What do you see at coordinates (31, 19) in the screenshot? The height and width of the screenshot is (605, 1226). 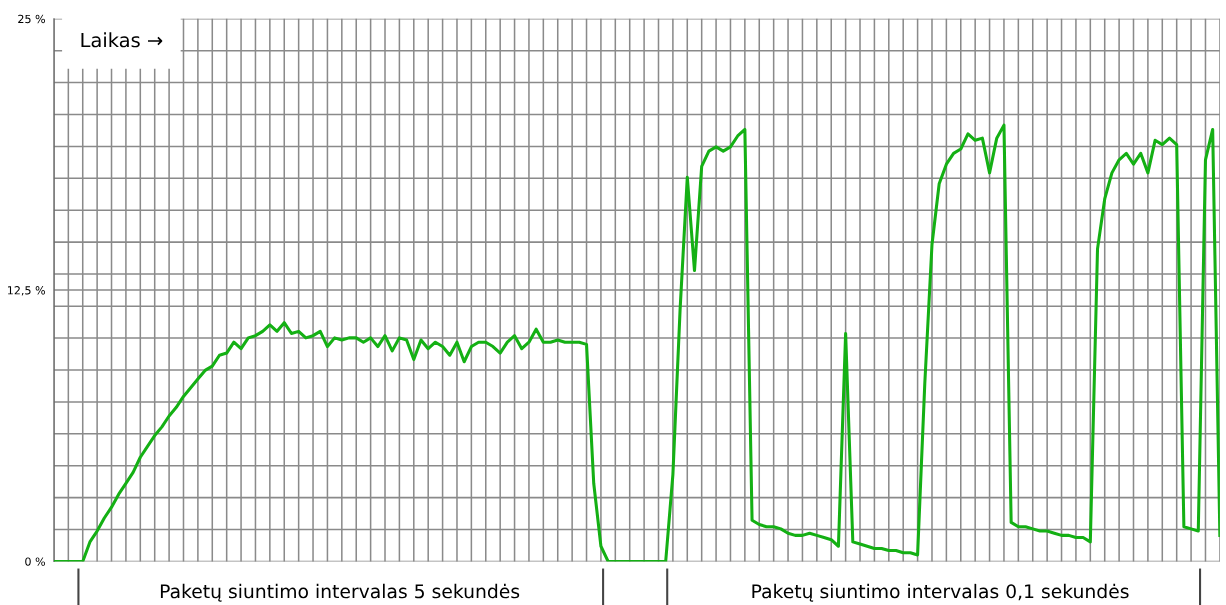 I see `y-tick-label: 25 %` at bounding box center [31, 19].